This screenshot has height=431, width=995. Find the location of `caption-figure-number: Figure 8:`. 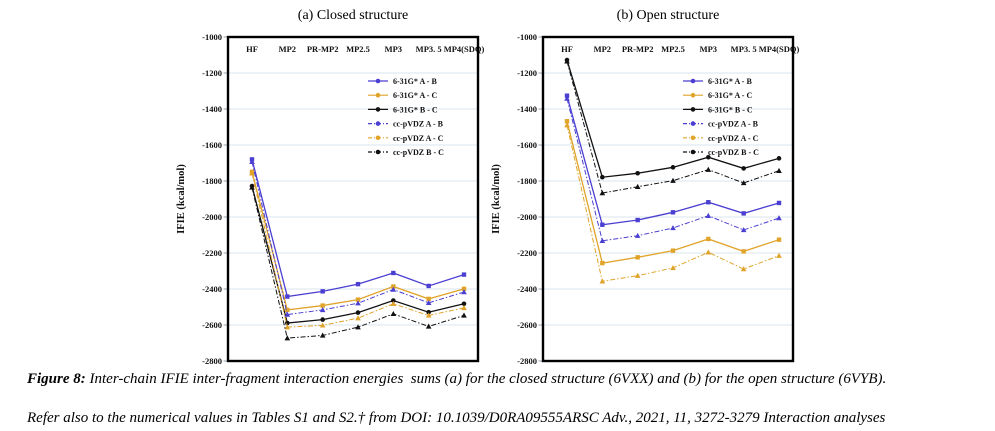

caption-figure-number: Figure 8: is located at coordinates (56, 379).